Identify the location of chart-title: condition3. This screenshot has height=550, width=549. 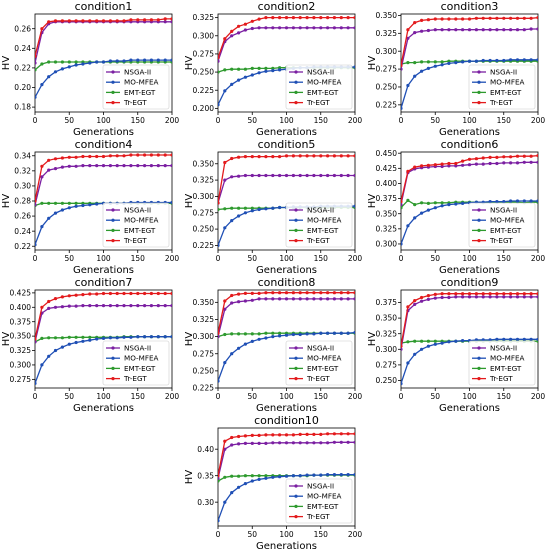
(470, 6).